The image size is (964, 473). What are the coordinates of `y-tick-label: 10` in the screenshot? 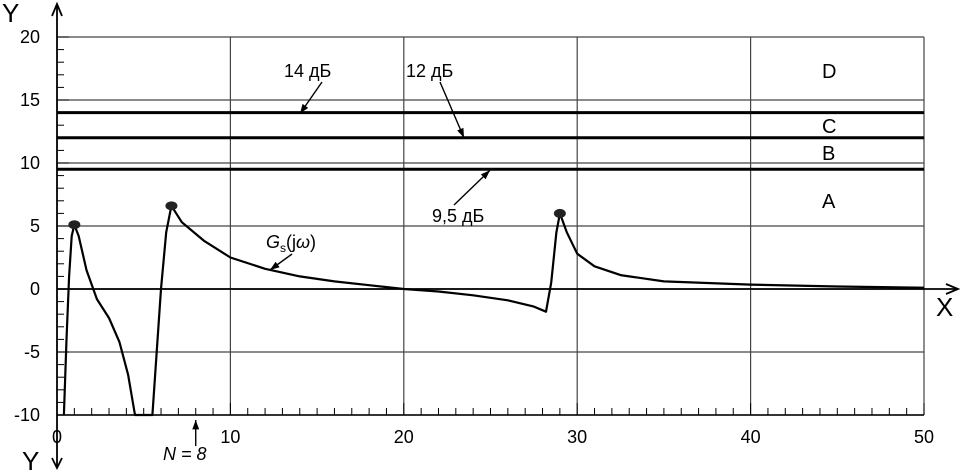 It's located at (30, 163).